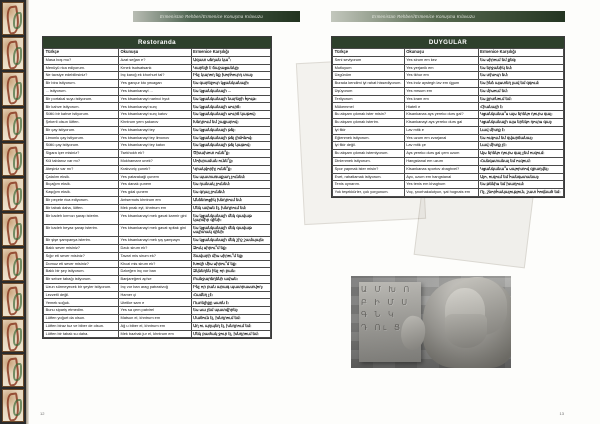  What do you see at coordinates (441, 185) in the screenshot?
I see `cell-pronunciation: Yes tenis em khaghum` at bounding box center [441, 185].